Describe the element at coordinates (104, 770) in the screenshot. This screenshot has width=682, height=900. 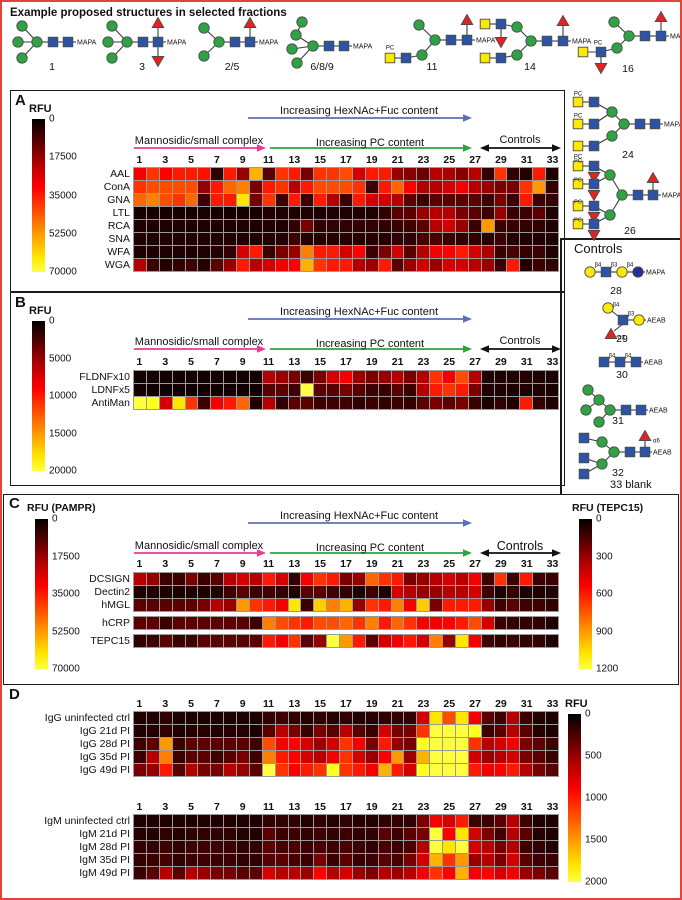
I see `row-label: IgG 49d PI` at that location.